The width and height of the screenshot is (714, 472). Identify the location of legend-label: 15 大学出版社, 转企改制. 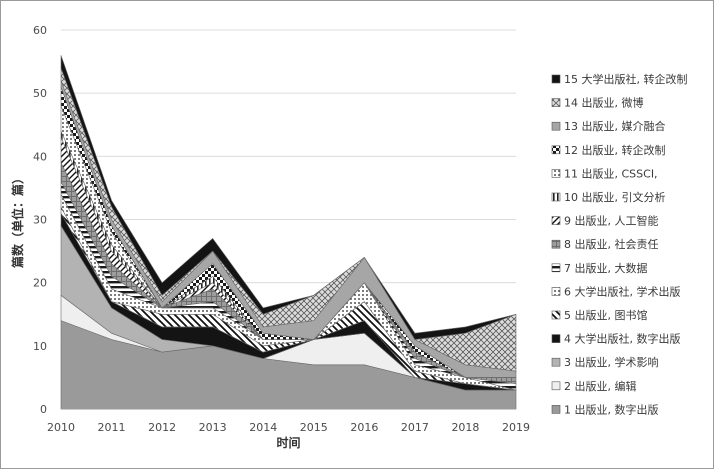
(626, 79).